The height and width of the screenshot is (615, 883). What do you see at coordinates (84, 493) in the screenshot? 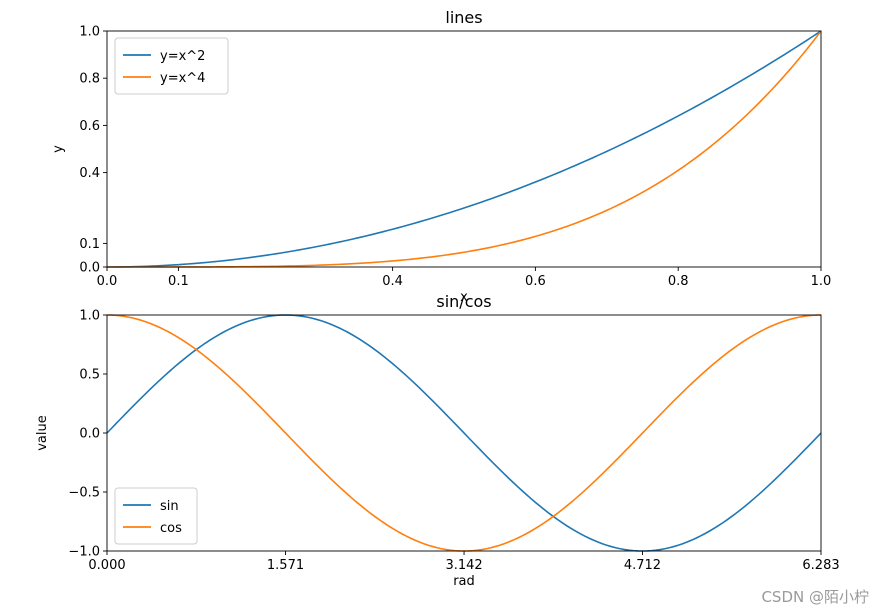
I see `chart2-ytick-label: −0.5` at bounding box center [84, 493].